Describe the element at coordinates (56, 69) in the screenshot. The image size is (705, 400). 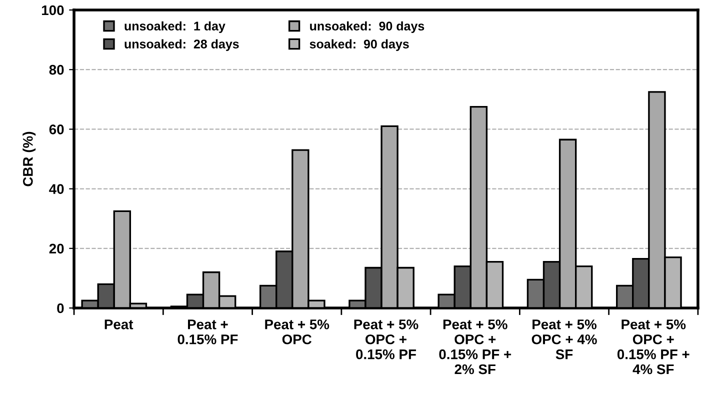
I see `y-tick-label: 80` at that location.